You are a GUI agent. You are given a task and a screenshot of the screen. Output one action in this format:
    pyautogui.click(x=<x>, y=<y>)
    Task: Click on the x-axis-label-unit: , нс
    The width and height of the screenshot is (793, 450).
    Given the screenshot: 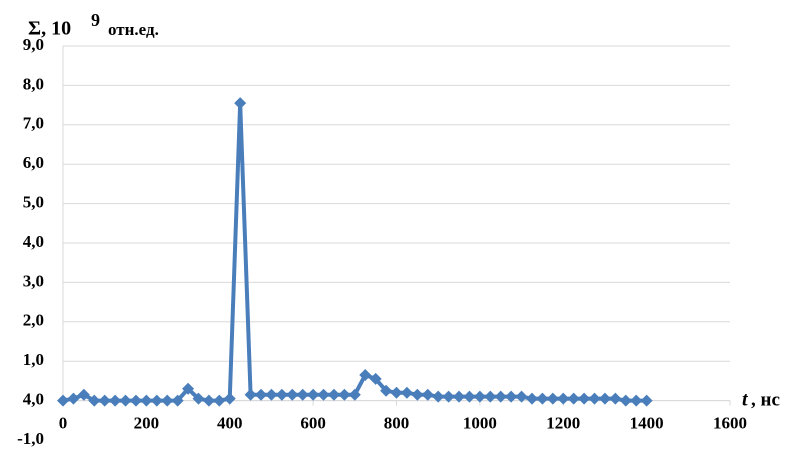 What is the action you would take?
    pyautogui.click(x=765, y=399)
    